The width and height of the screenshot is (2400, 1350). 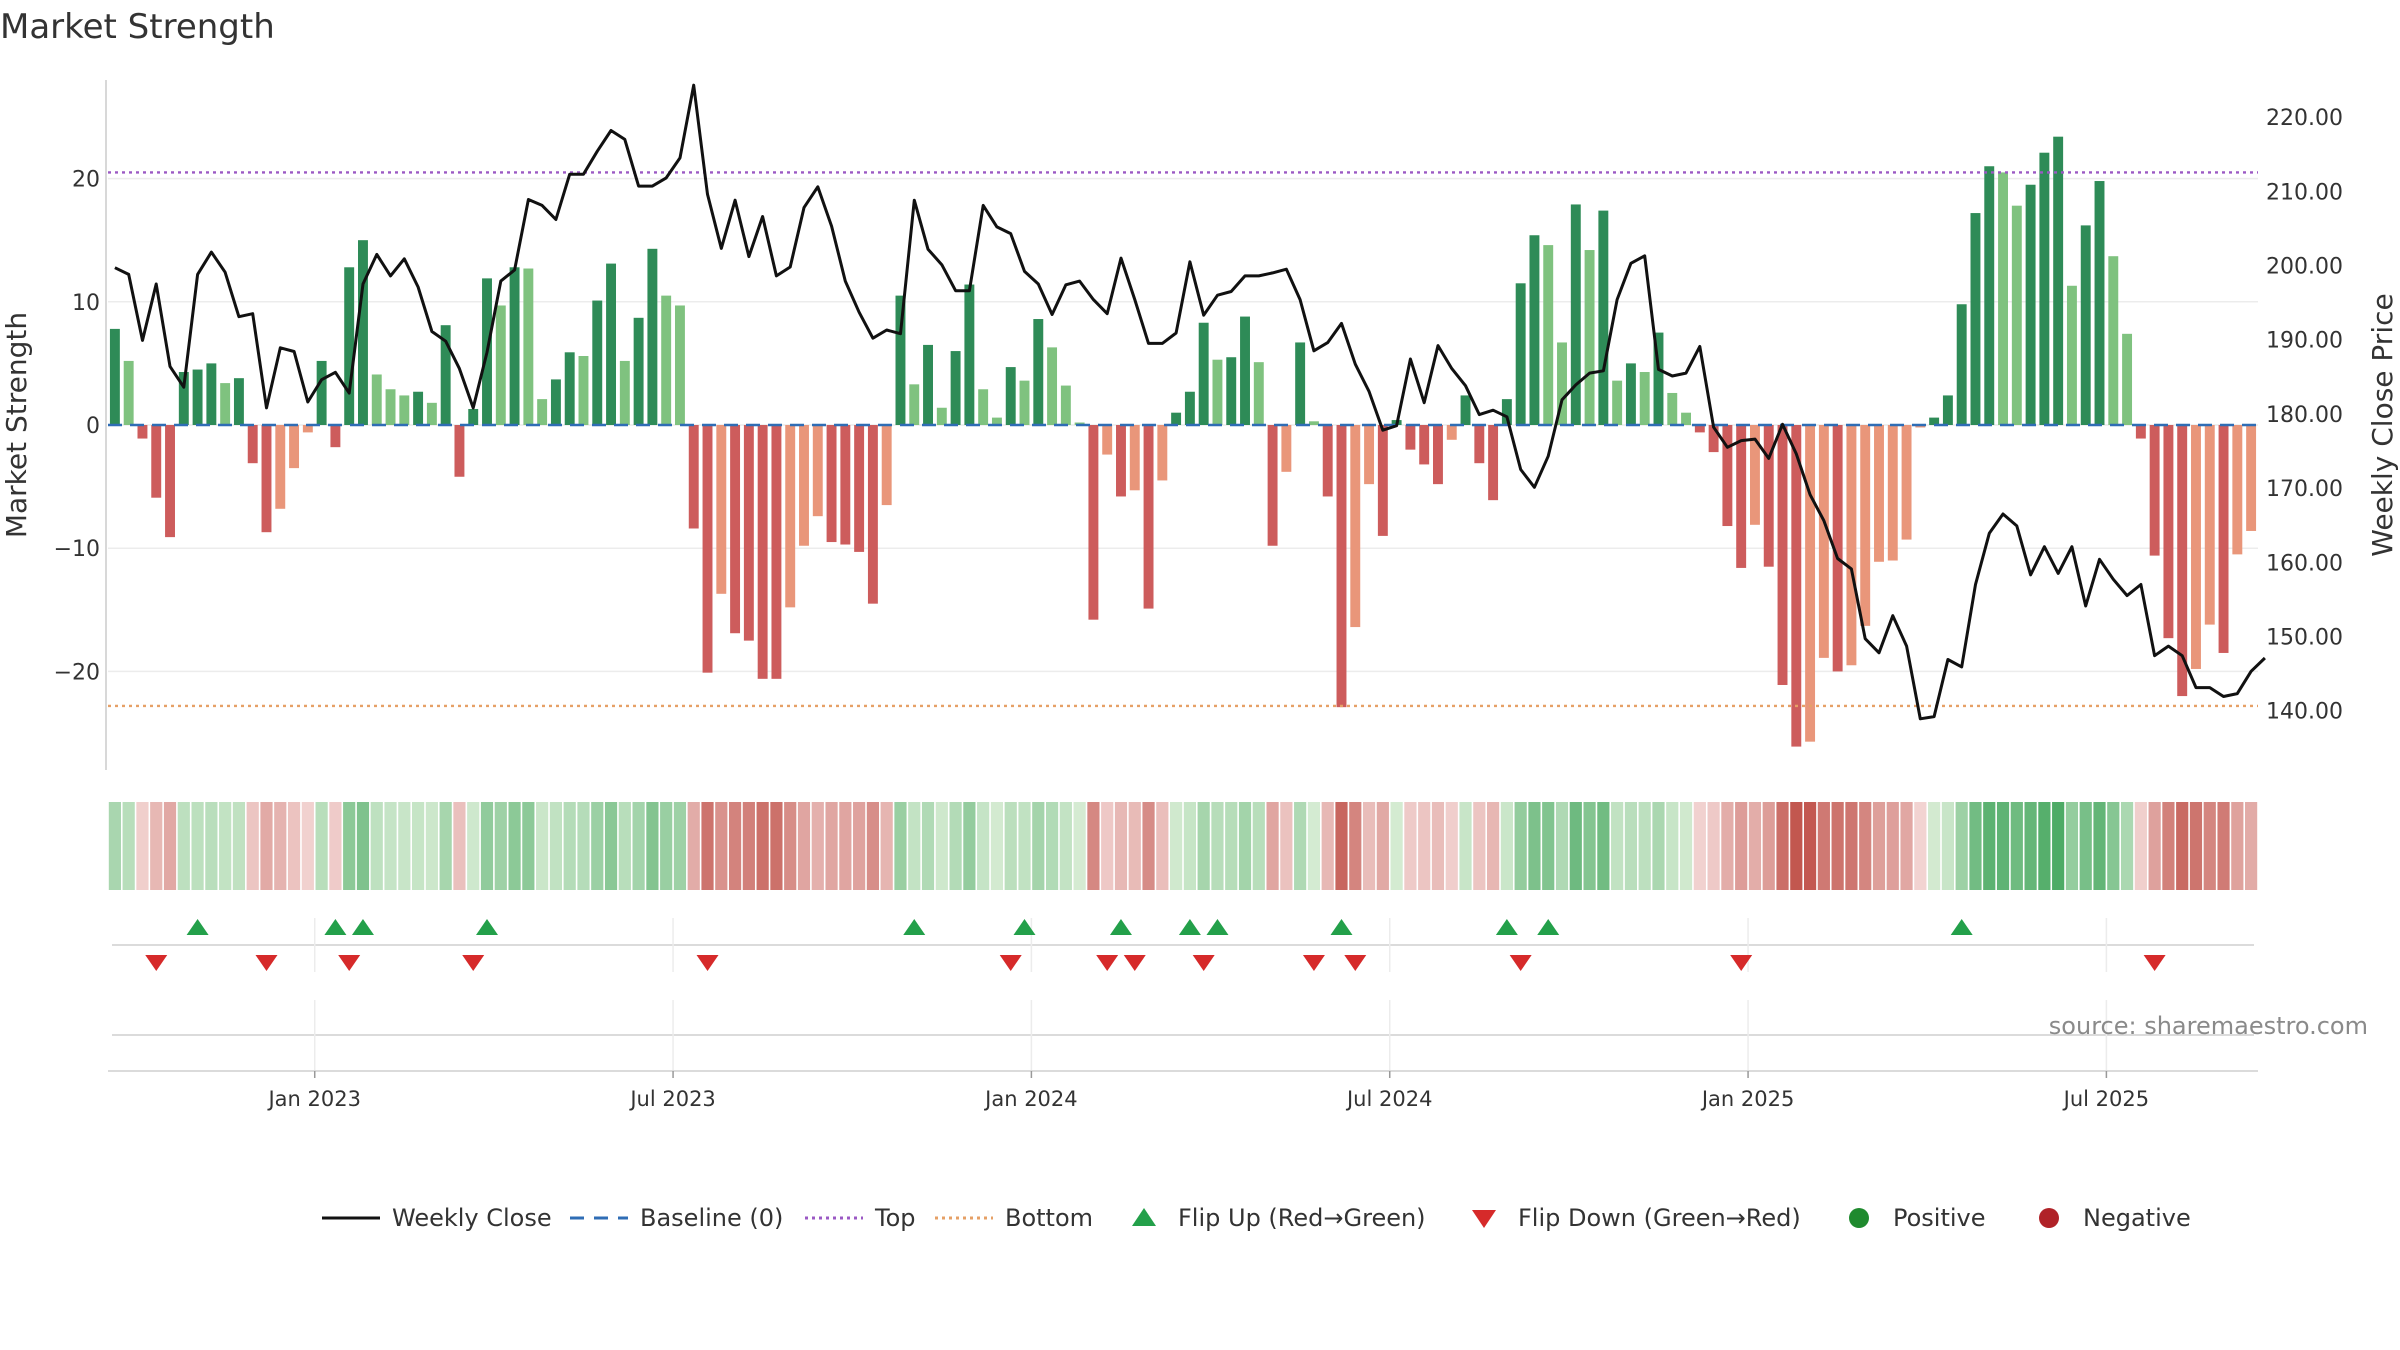 What do you see at coordinates (437, 1218) in the screenshot?
I see `legend-item: Weekly Close` at bounding box center [437, 1218].